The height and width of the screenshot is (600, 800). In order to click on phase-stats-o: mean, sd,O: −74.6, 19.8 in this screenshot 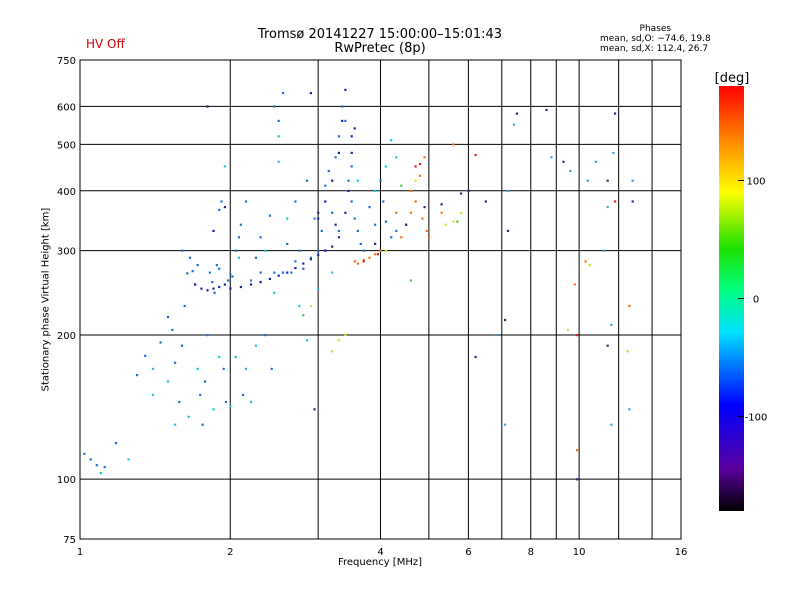, I will do `click(655, 39)`.